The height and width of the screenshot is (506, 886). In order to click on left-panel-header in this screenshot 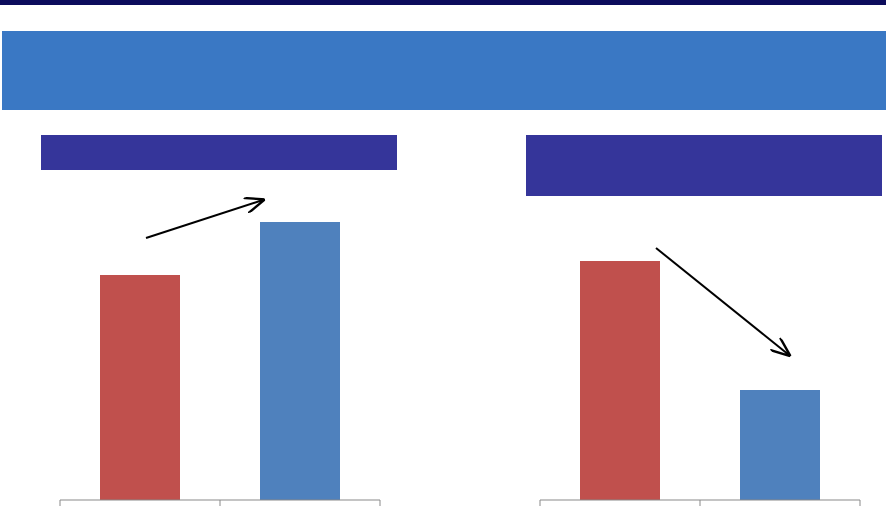, I will do `click(219, 152)`.